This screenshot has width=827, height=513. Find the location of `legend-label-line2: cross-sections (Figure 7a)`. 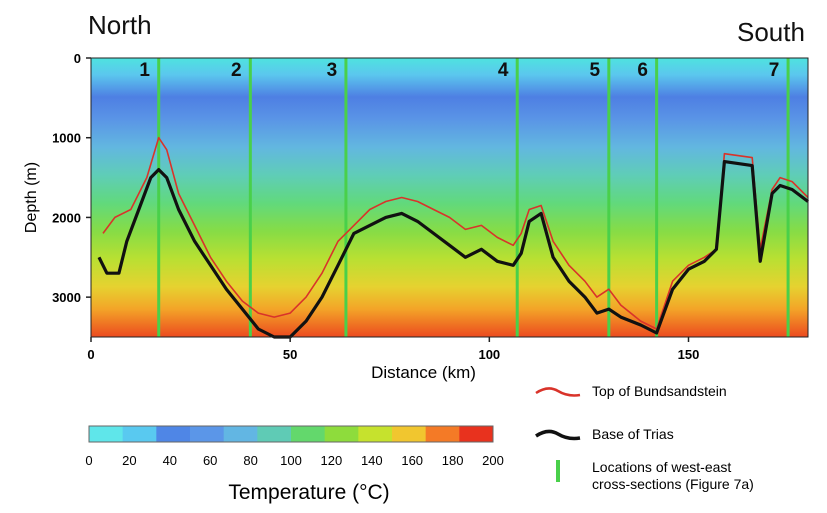

legend-label-line2: cross-sections (Figure 7a) is located at coordinates (673, 484).